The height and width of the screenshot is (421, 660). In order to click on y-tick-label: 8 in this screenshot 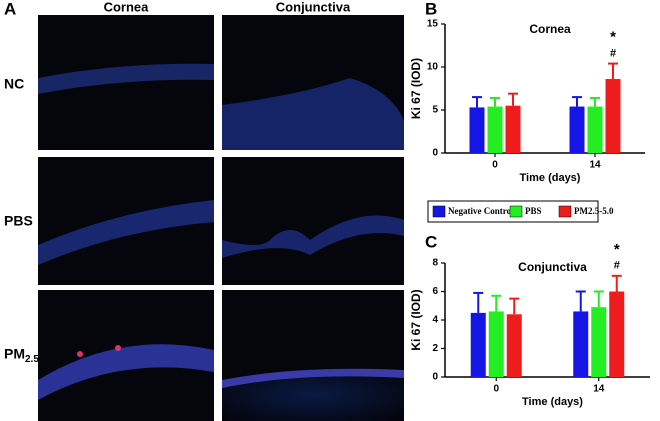, I will do `click(435, 263)`.